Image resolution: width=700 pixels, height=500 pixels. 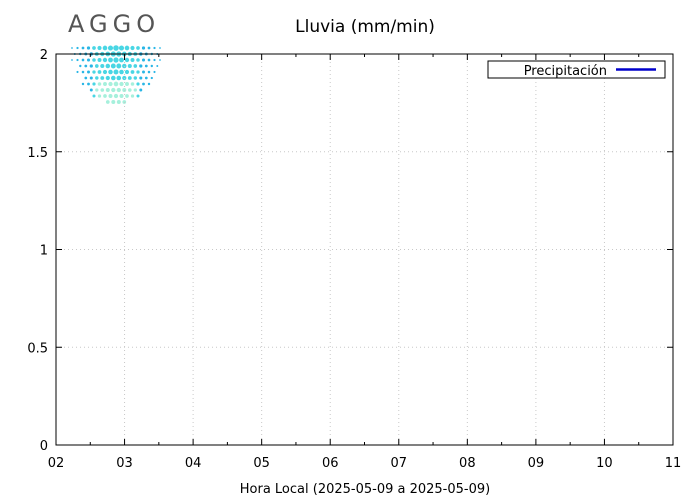 What do you see at coordinates (44, 55) in the screenshot?
I see `y-tick-label: 2` at bounding box center [44, 55].